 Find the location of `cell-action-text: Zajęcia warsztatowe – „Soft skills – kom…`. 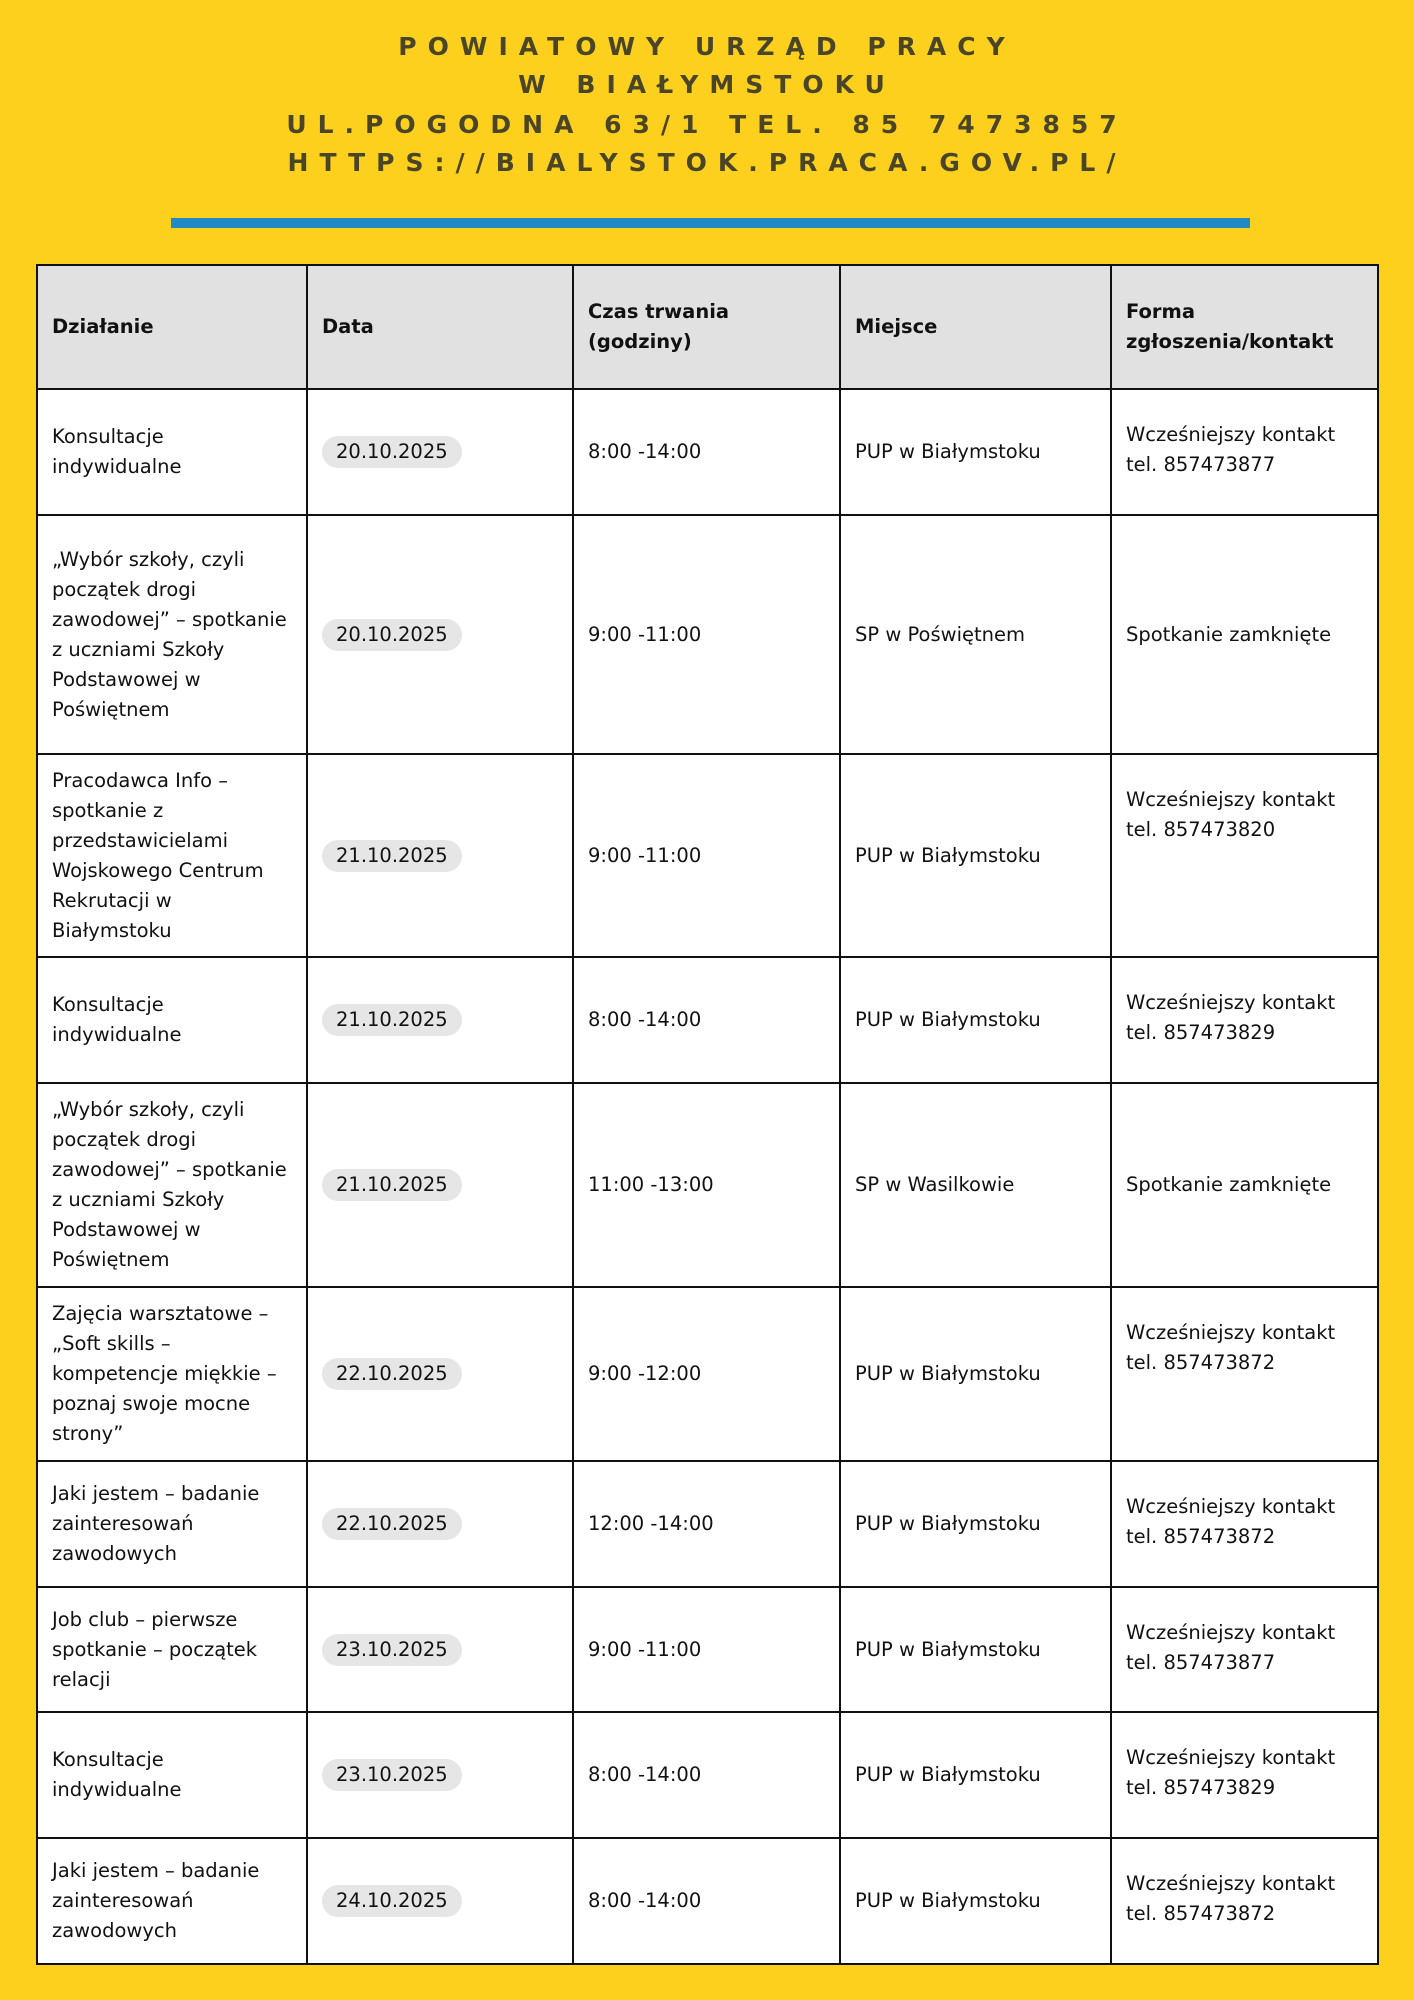

cell-action-text: Zajęcia warsztatowe – „Soft skills – kom… is located at coordinates (164, 1373).